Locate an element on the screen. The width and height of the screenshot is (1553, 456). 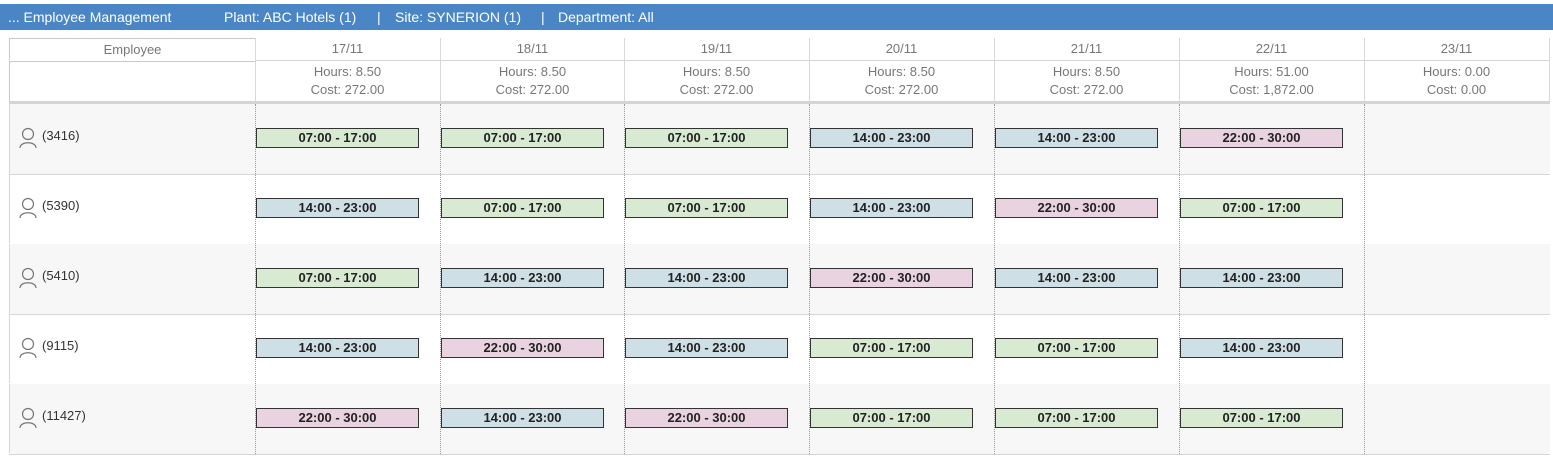
header-divider is located at coordinates (902, 60).